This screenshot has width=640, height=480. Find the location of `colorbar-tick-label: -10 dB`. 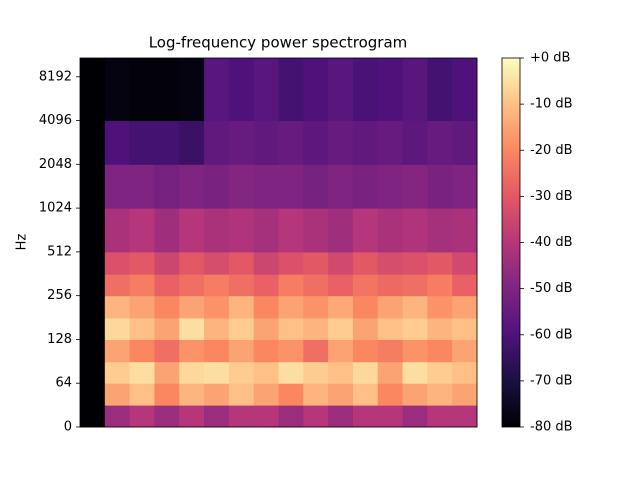

colorbar-tick-label: -10 dB is located at coordinates (551, 104).